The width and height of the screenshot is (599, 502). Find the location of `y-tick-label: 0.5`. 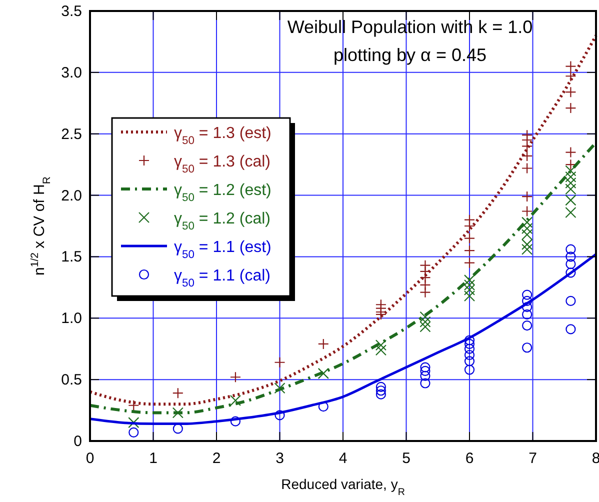

y-tick-label: 0.5 is located at coordinates (71, 380).